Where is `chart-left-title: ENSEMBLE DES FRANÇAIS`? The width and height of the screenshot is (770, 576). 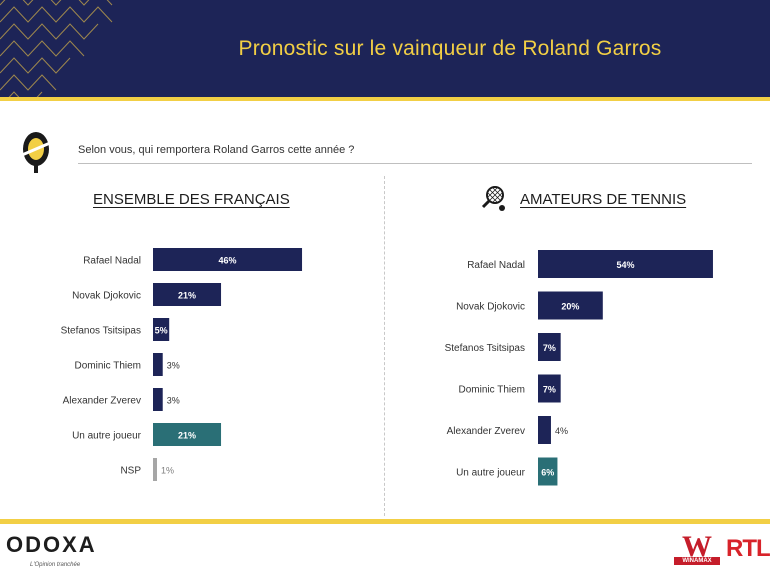
chart-left-title: ENSEMBLE DES FRANÇAIS is located at coordinates (191, 199).